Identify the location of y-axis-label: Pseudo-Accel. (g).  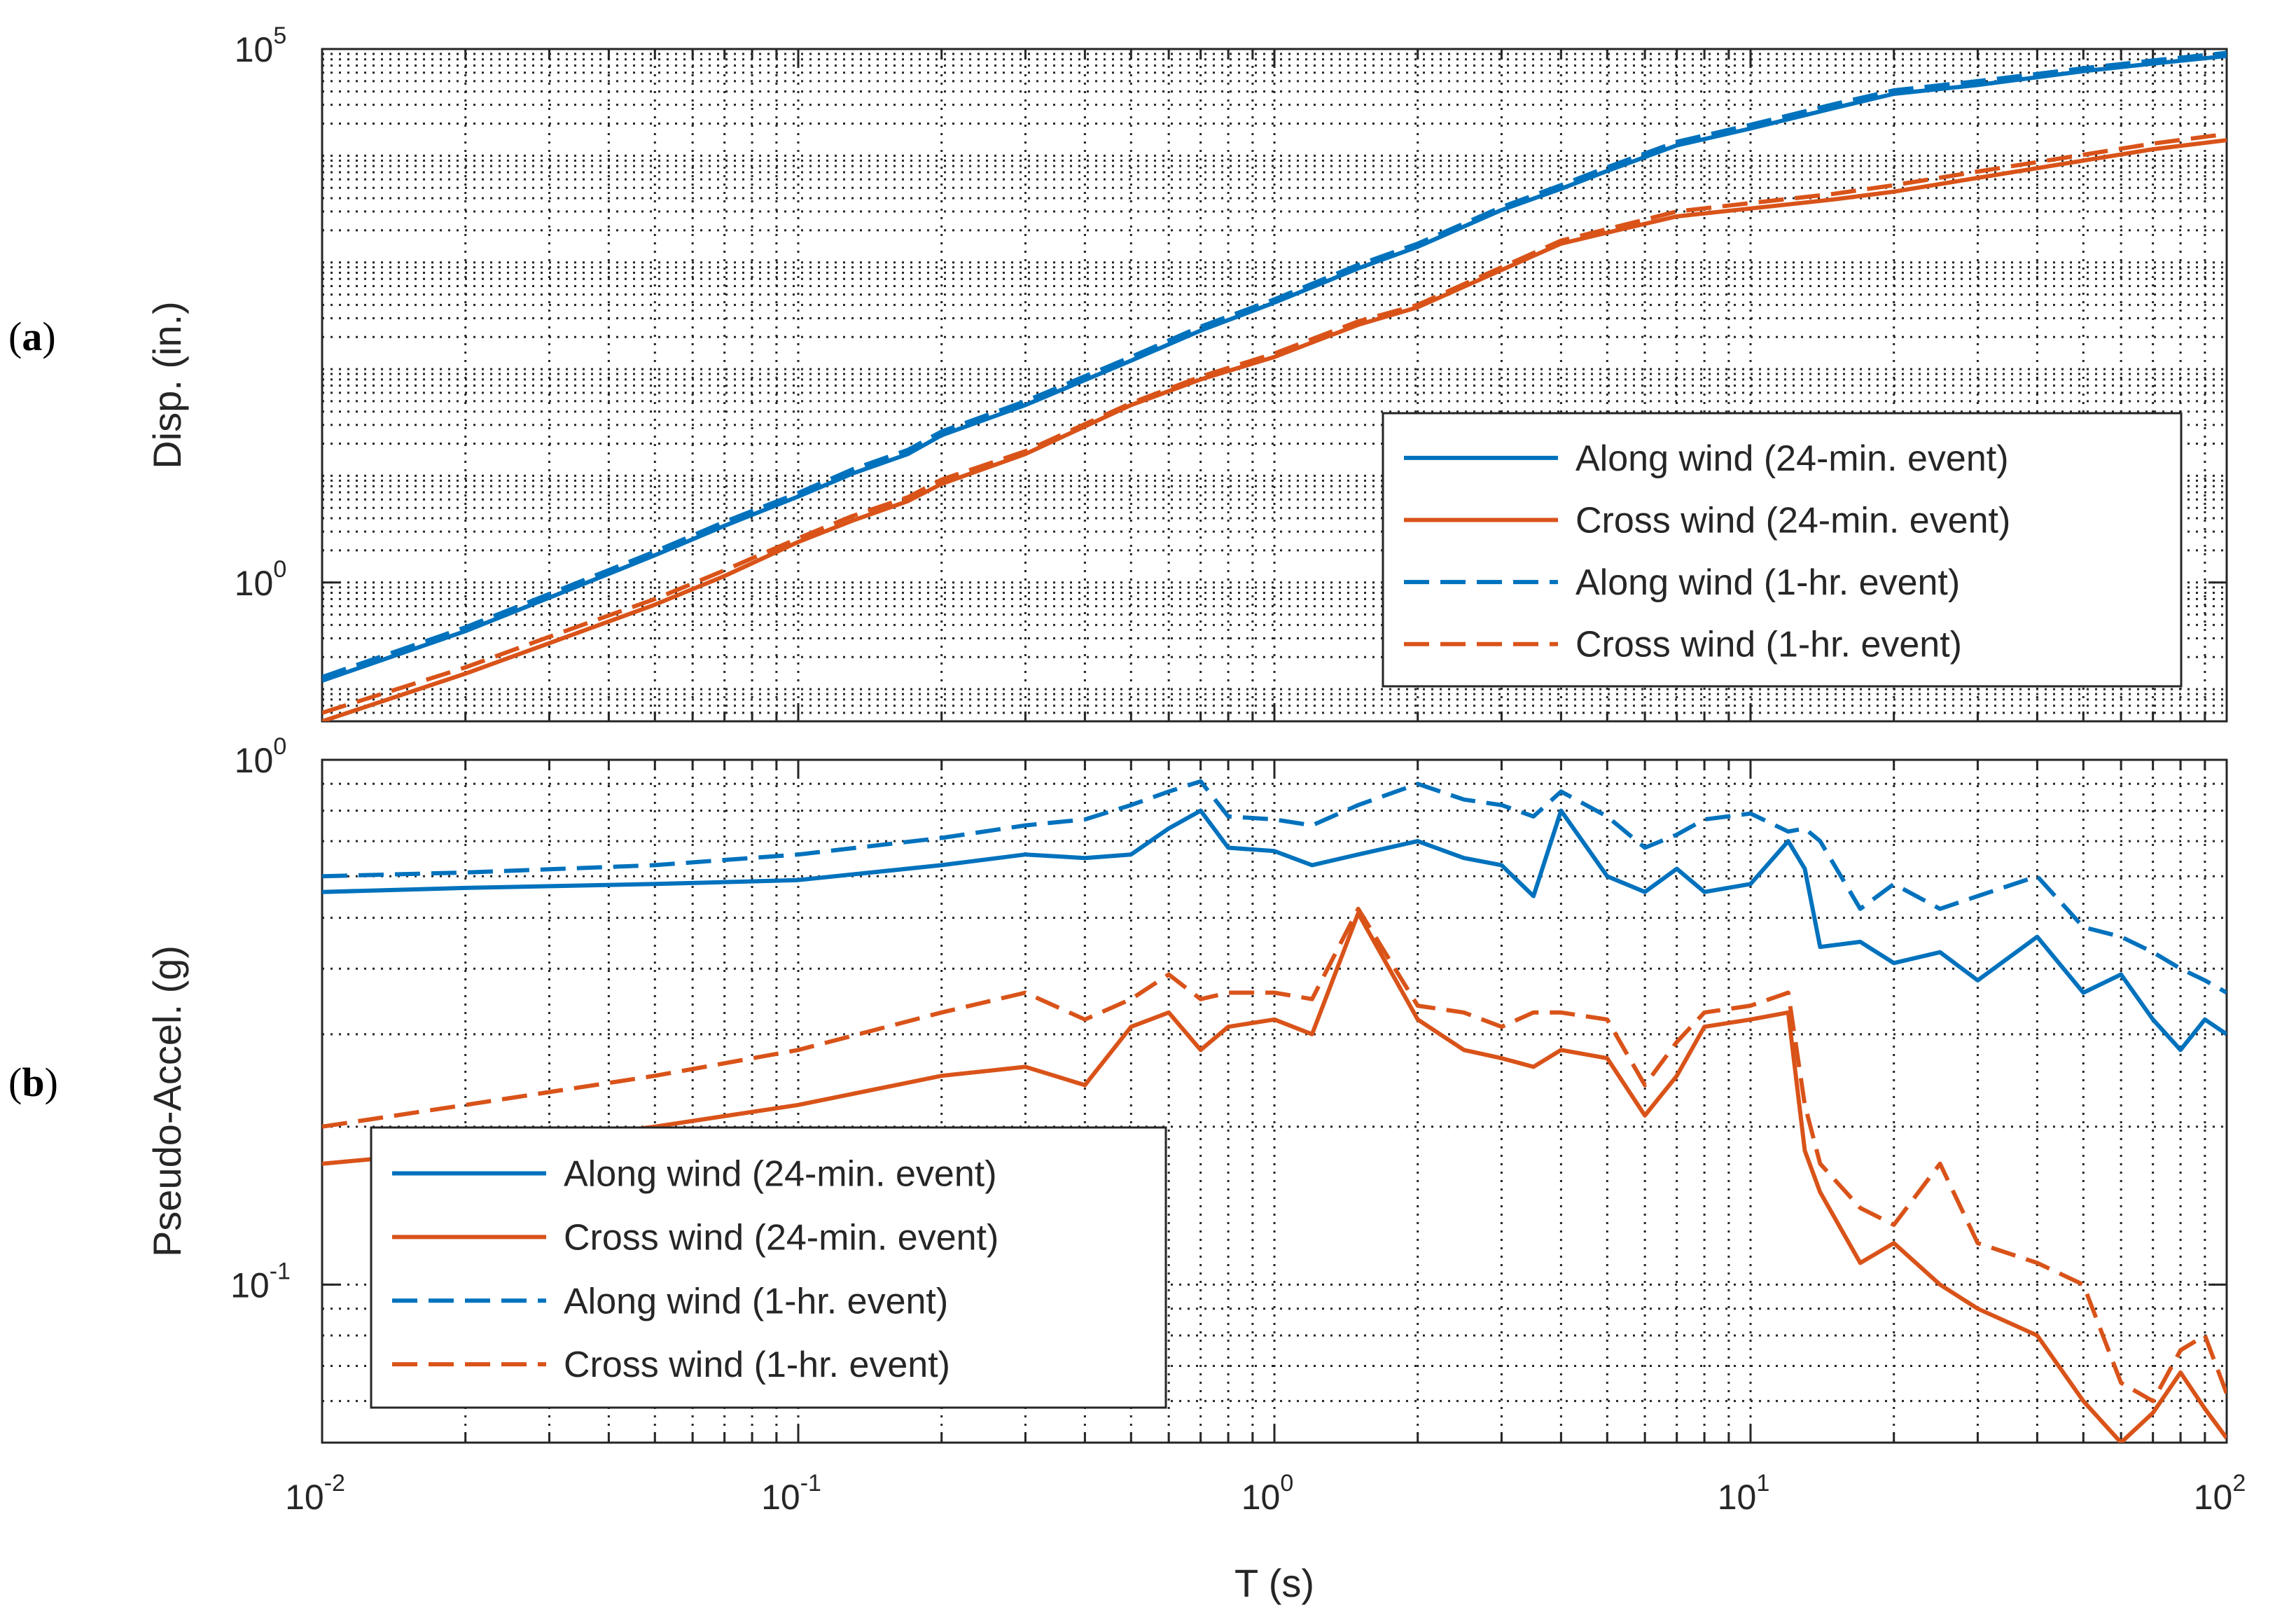
(167, 1101).